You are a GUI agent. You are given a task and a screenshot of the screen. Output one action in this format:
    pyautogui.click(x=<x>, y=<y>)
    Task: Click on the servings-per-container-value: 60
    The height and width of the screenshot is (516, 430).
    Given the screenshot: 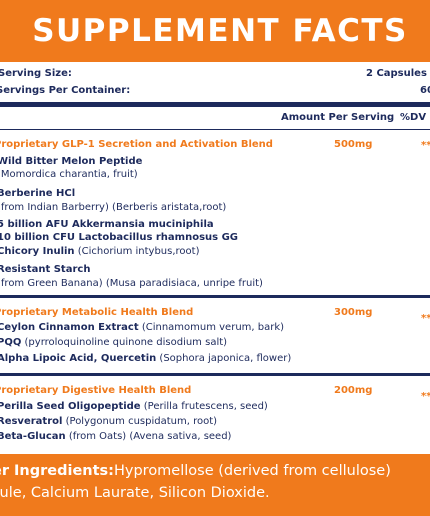 What is the action you would take?
    pyautogui.click(x=425, y=90)
    